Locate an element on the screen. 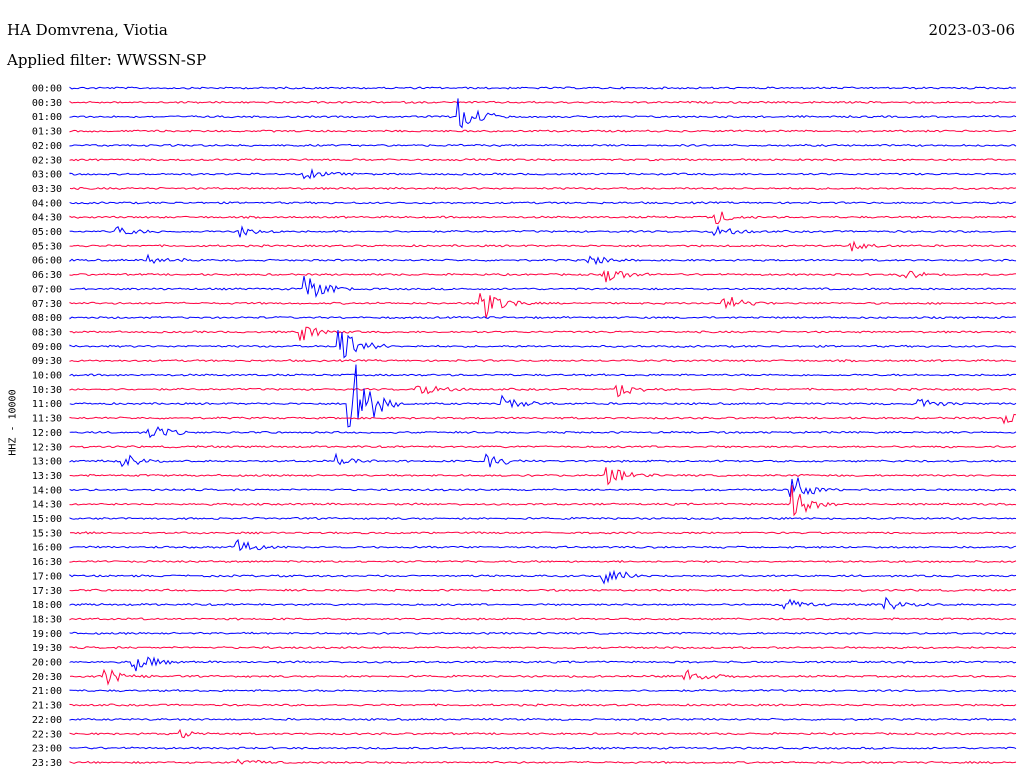 The image size is (1024, 780). row-time-label: 02:30 is located at coordinates (47, 160).